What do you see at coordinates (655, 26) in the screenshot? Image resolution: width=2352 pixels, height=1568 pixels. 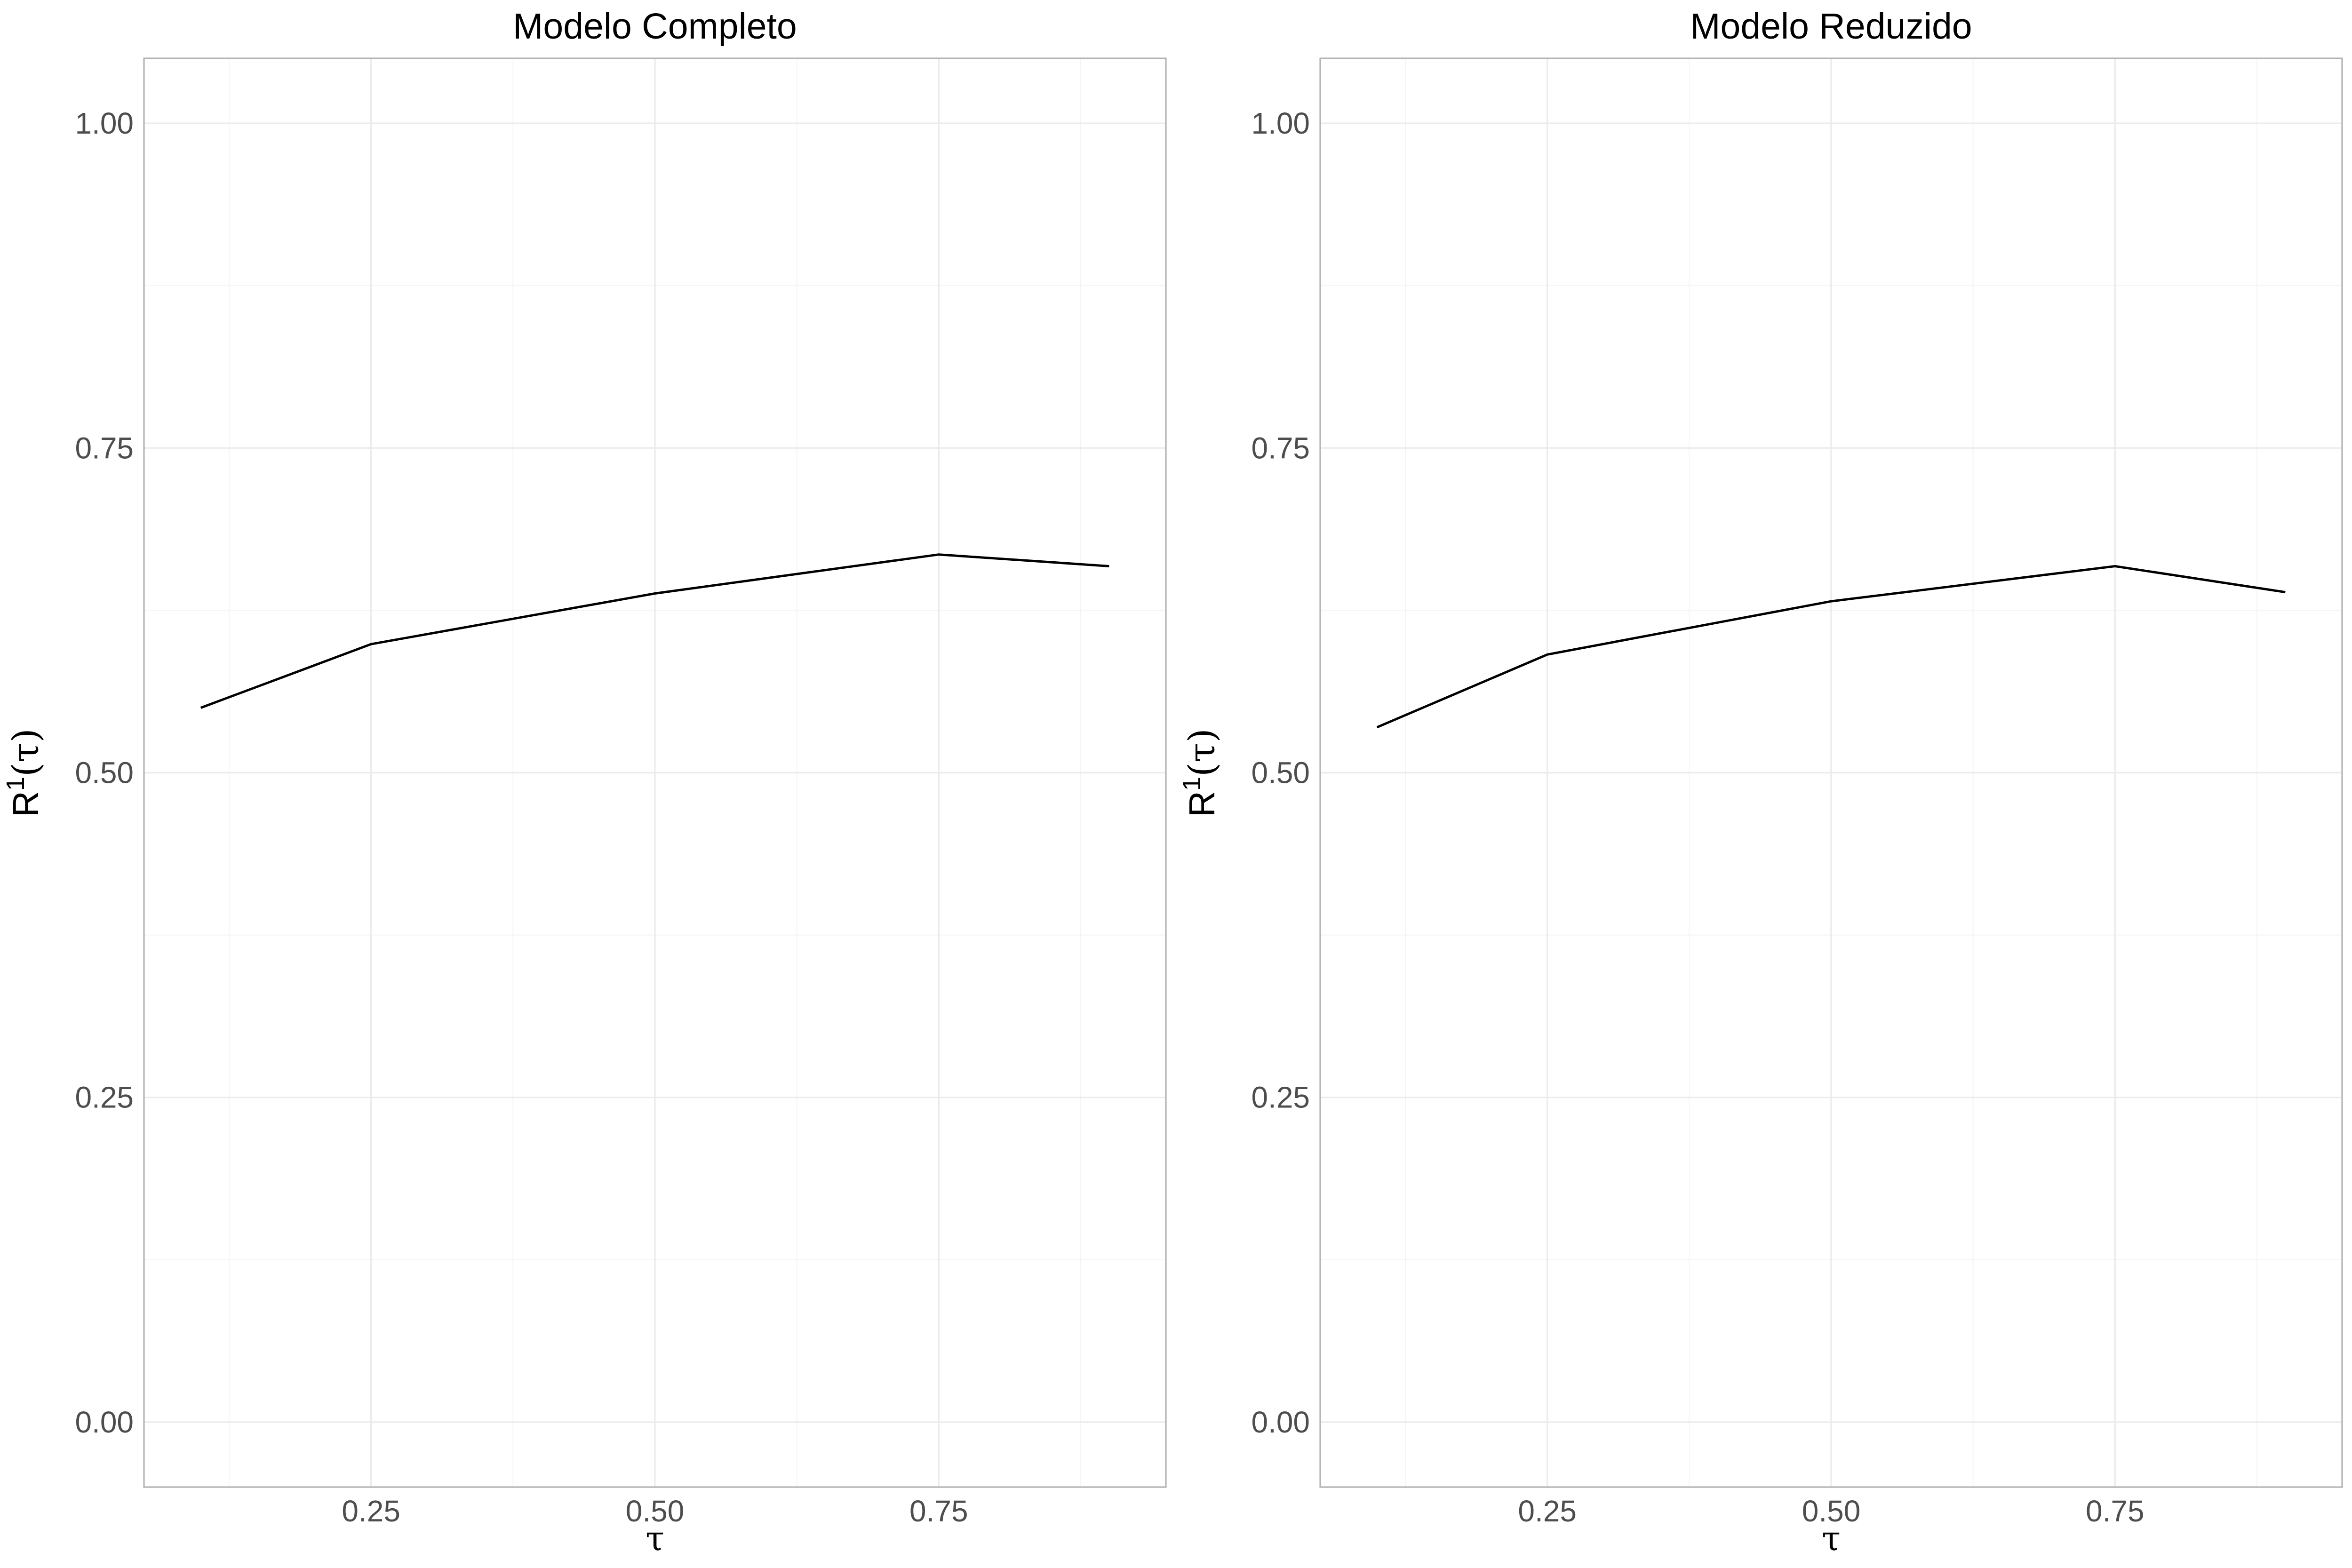 I see `panel-title: Modelo Completo` at bounding box center [655, 26].